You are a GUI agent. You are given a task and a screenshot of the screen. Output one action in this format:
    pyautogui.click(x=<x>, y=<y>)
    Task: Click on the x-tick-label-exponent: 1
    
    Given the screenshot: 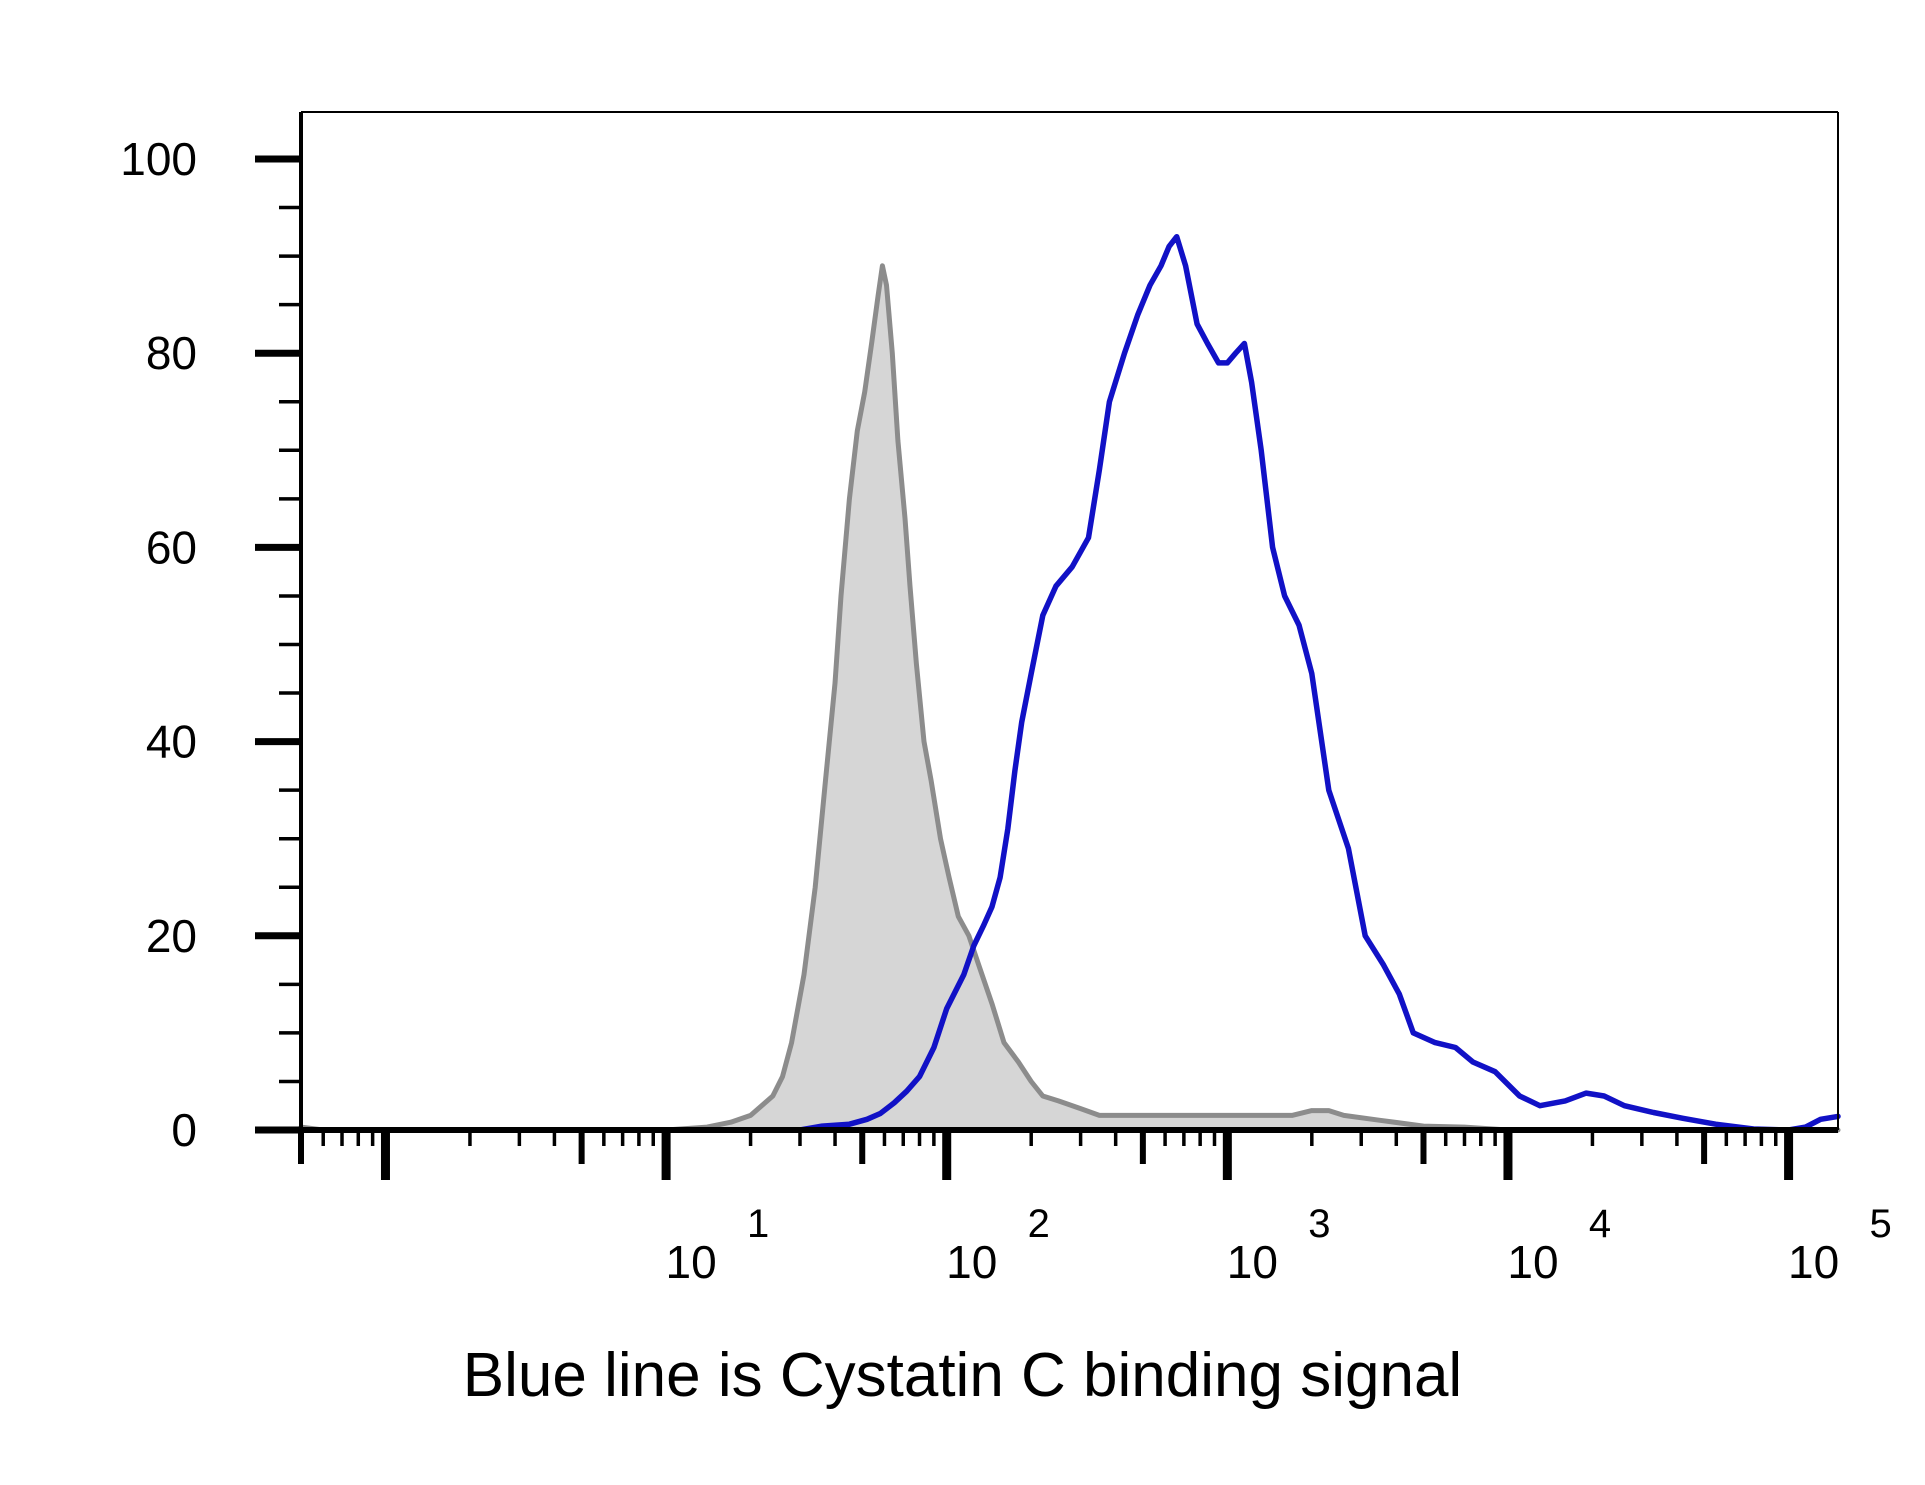 What is the action you would take?
    pyautogui.click(x=758, y=1224)
    